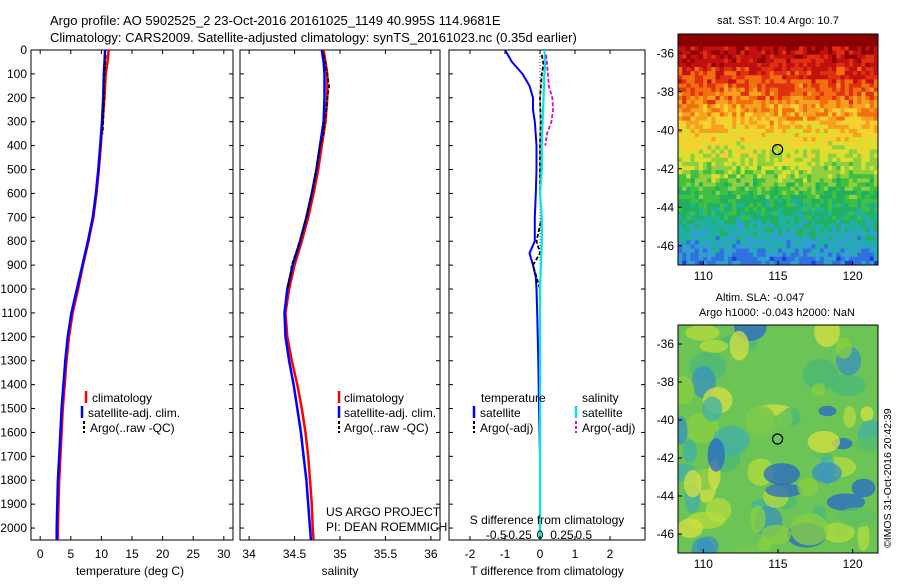 The width and height of the screenshot is (900, 585). What do you see at coordinates (549, 100) in the screenshot?
I see `series-line-salinity-argo-adj-` at bounding box center [549, 100].